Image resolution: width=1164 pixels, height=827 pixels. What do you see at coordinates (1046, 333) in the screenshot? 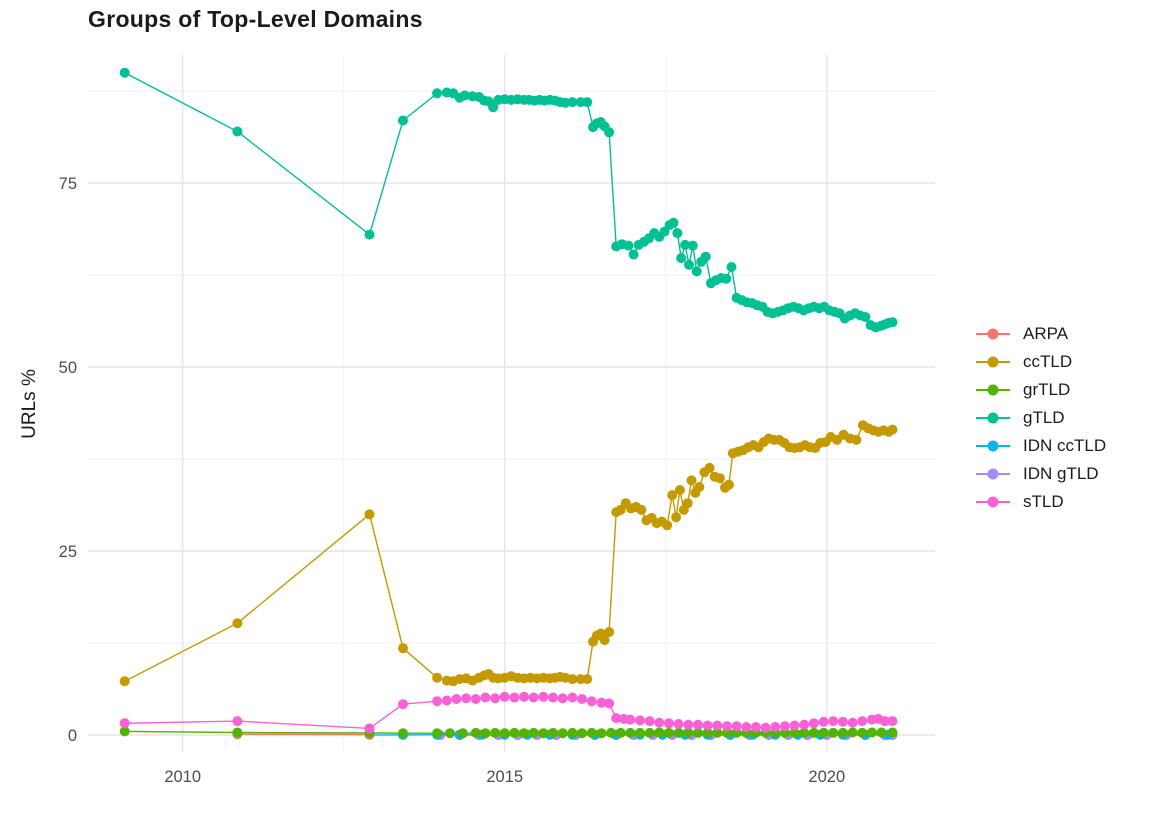
I see `legend-label: ARPA` at bounding box center [1046, 333].